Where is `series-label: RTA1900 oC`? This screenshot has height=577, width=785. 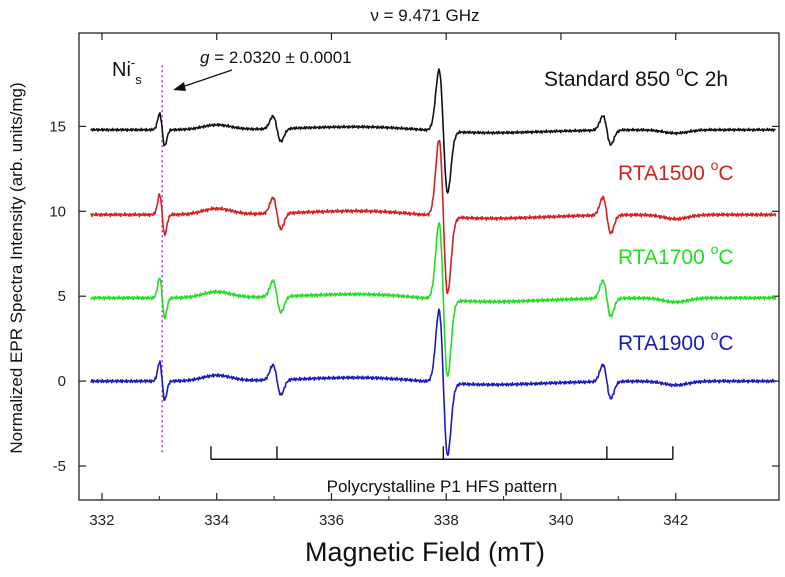 series-label: RTA1900 oC is located at coordinates (676, 341).